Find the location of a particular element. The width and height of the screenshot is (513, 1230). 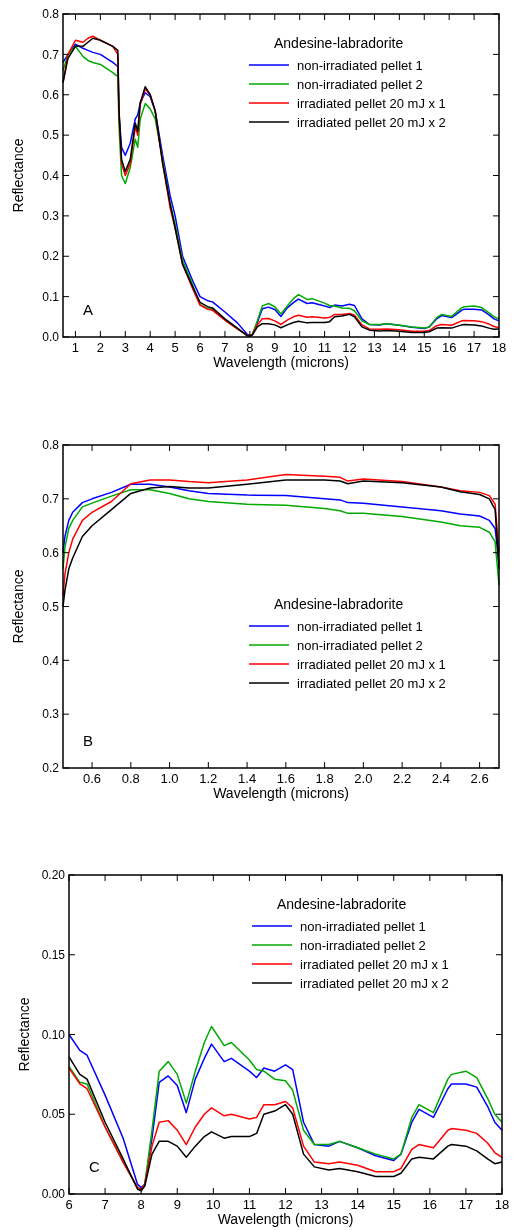

x-tick-label: 1.2 is located at coordinates (208, 778).